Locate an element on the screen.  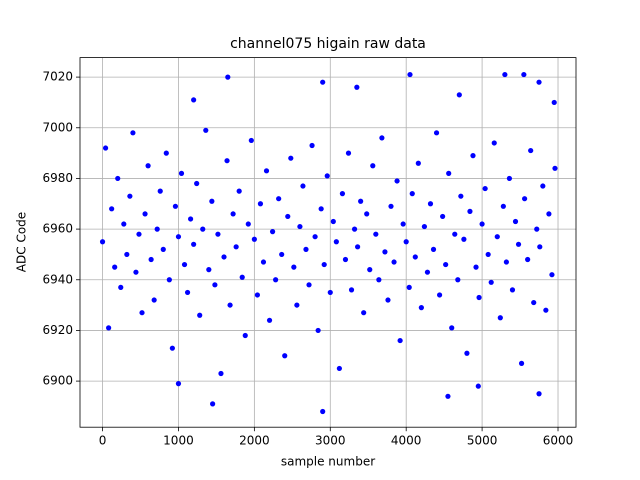
y-tick-label: 6920 is located at coordinates (57, 330).